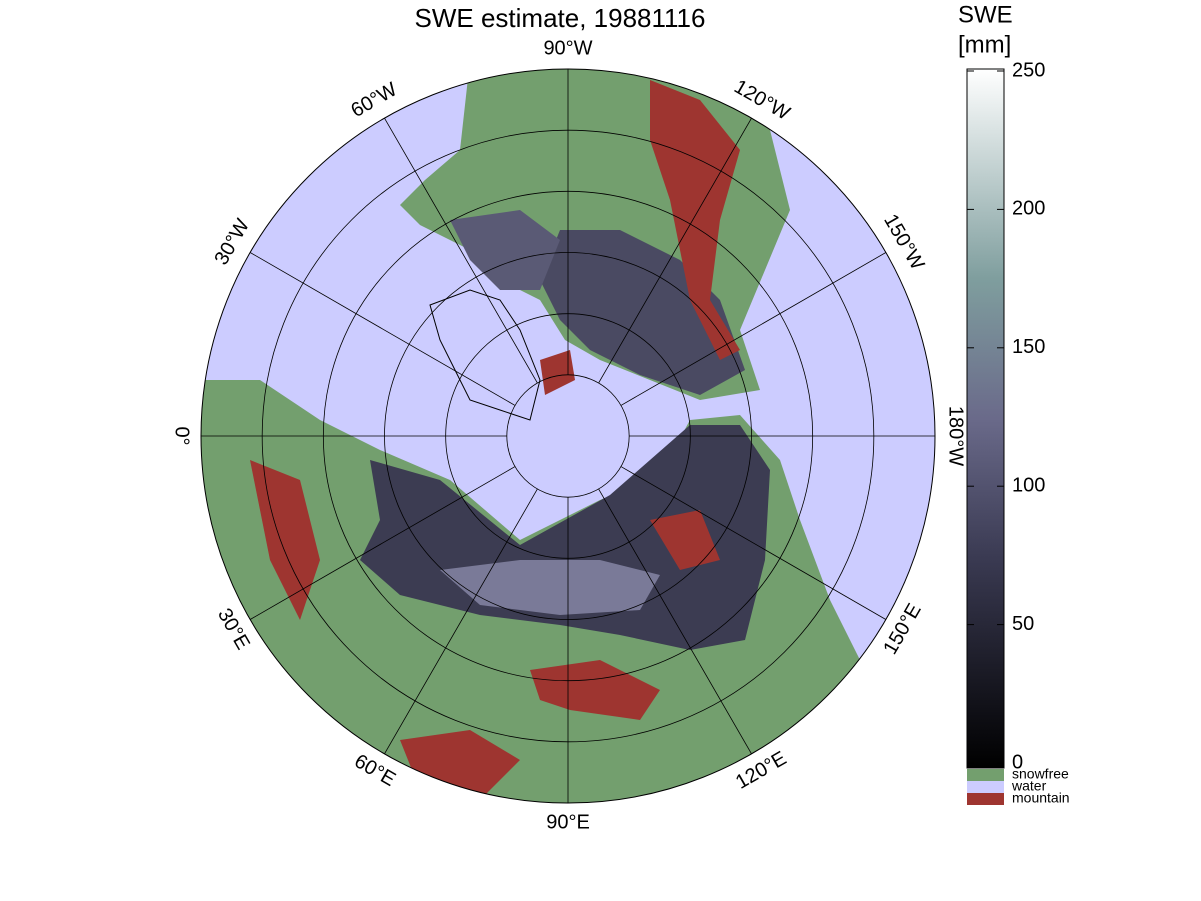 The width and height of the screenshot is (1201, 901). Describe the element at coordinates (1029, 786) in the screenshot. I see `class-label: water` at that location.